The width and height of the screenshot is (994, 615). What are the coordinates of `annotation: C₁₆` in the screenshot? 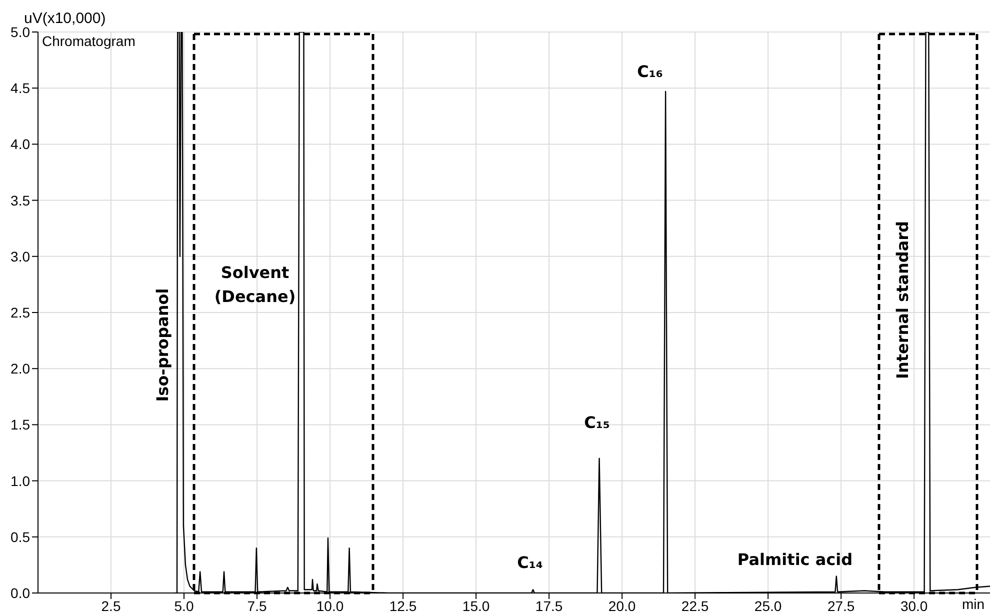 It's located at (650, 72).